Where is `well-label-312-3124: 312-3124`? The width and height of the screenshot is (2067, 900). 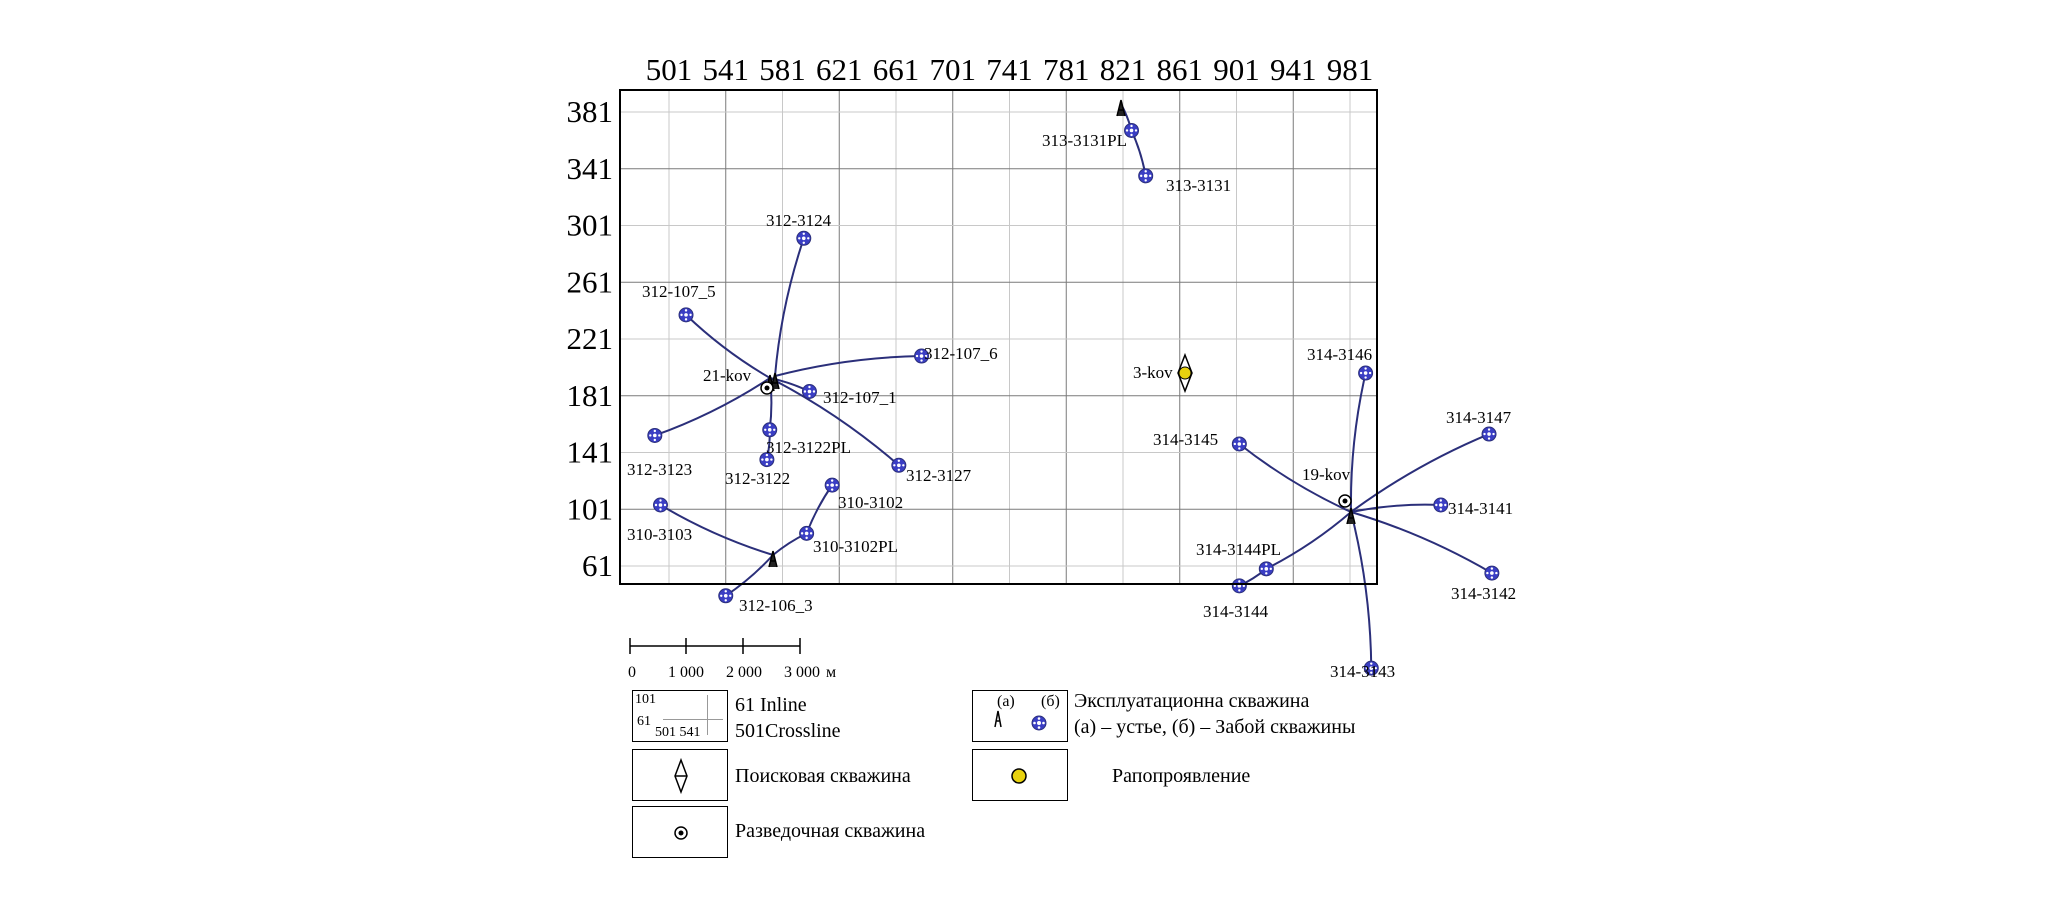 well-label-312-3124: 312-3124 is located at coordinates (799, 220).